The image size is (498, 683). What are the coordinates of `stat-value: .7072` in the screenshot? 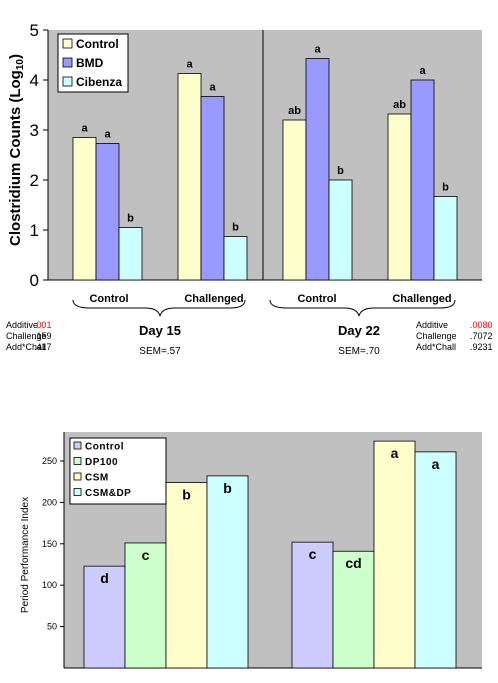 It's located at (481, 336).